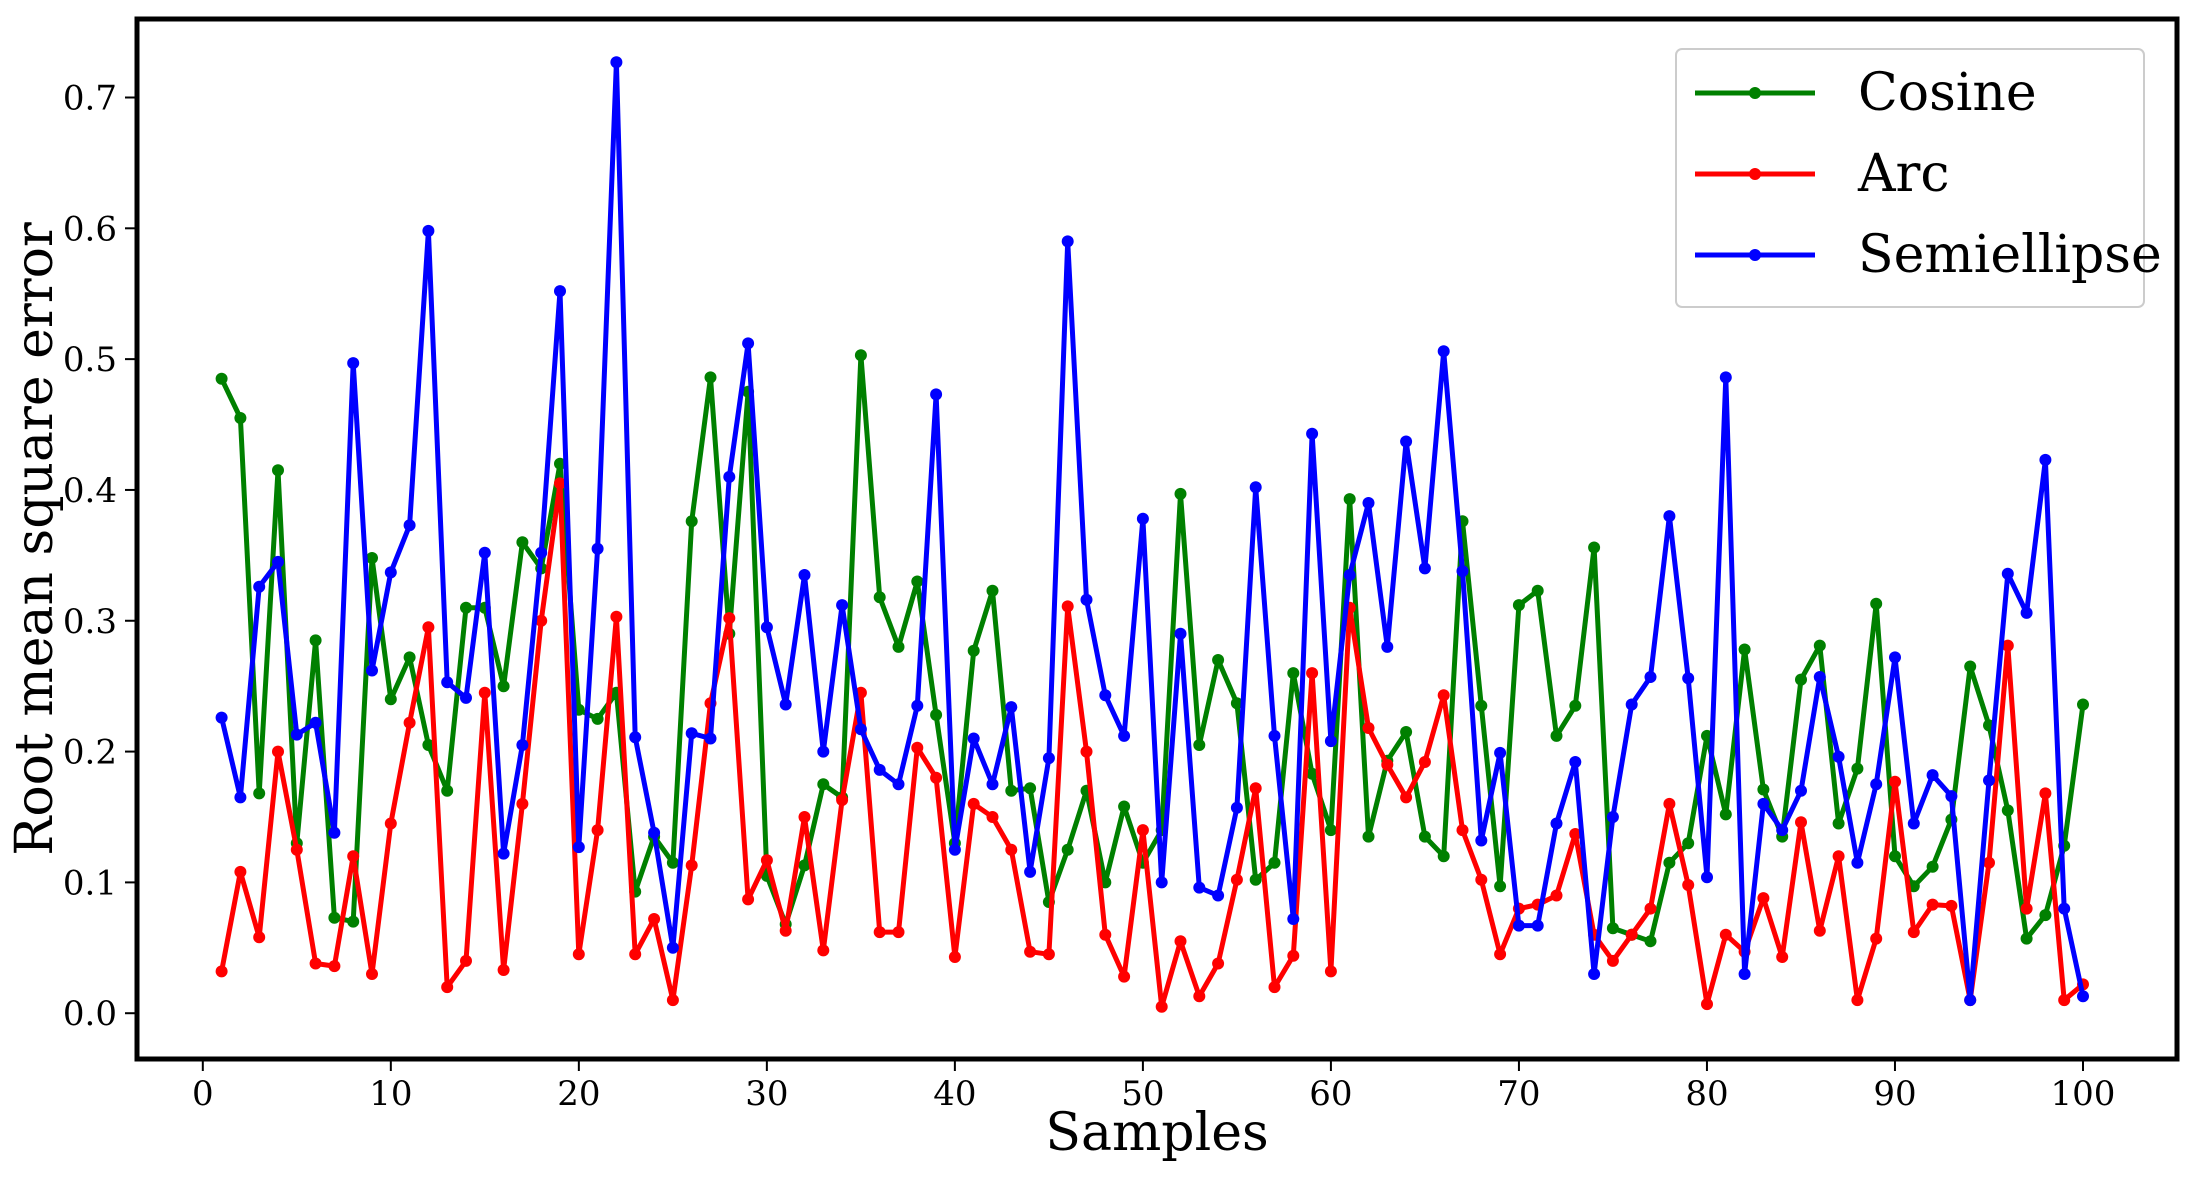  Describe the element at coordinates (90, 491) in the screenshot. I see `y-tick-label: 0.4` at that location.